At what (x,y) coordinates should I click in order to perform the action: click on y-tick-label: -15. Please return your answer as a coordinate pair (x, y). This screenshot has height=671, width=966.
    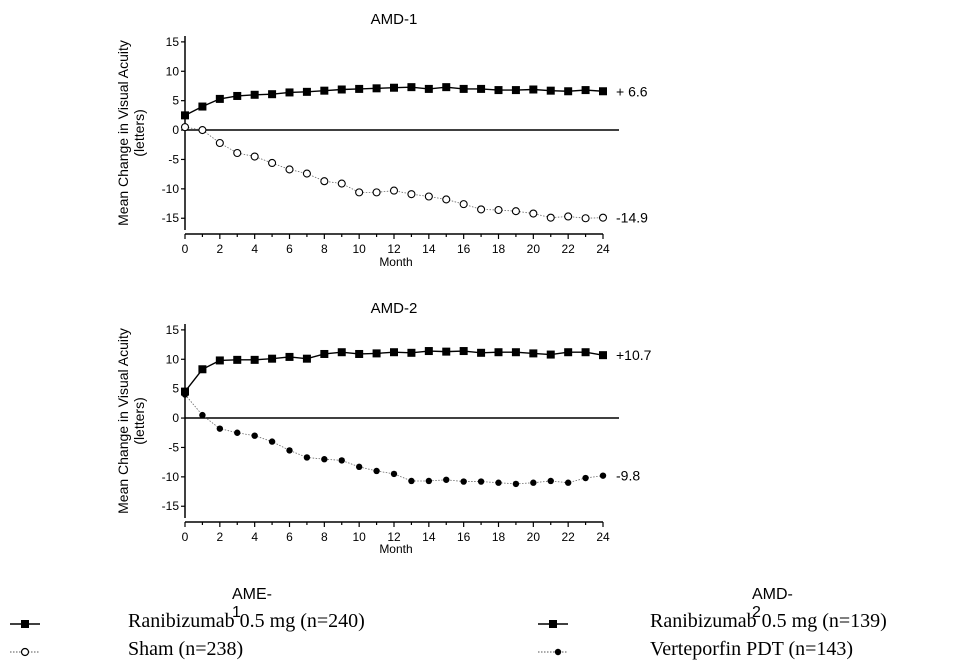
    Looking at the image, I should click on (171, 218).